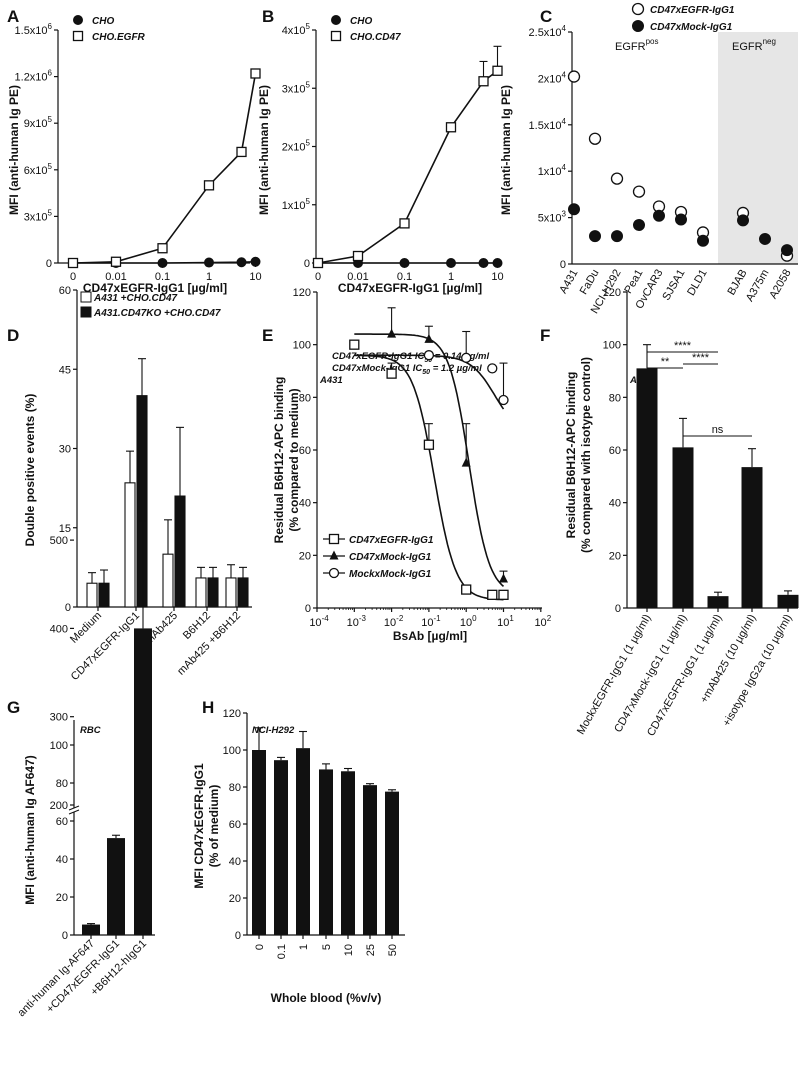  I want to click on a-legend-marker-cho, so click(78, 20).